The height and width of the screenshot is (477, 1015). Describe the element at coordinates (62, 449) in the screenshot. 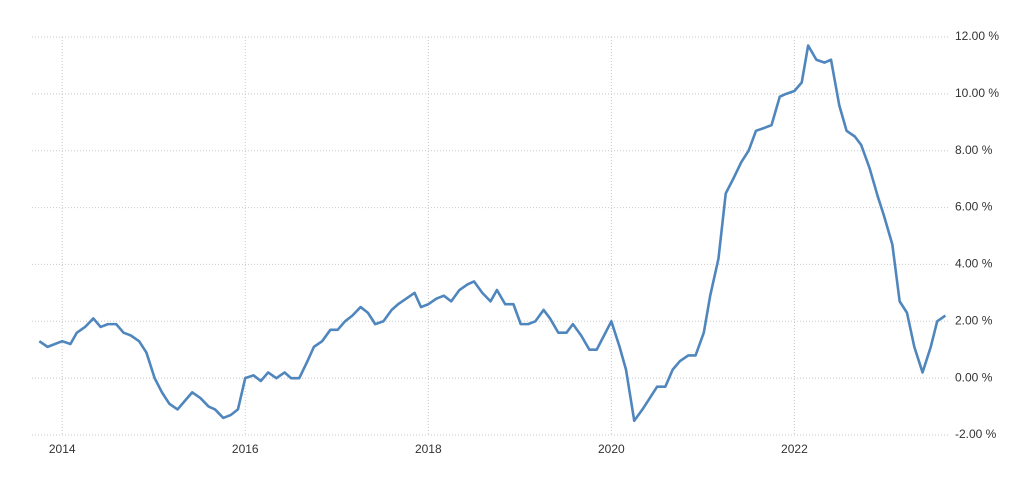

I see `x-tick-label: 2014` at that location.